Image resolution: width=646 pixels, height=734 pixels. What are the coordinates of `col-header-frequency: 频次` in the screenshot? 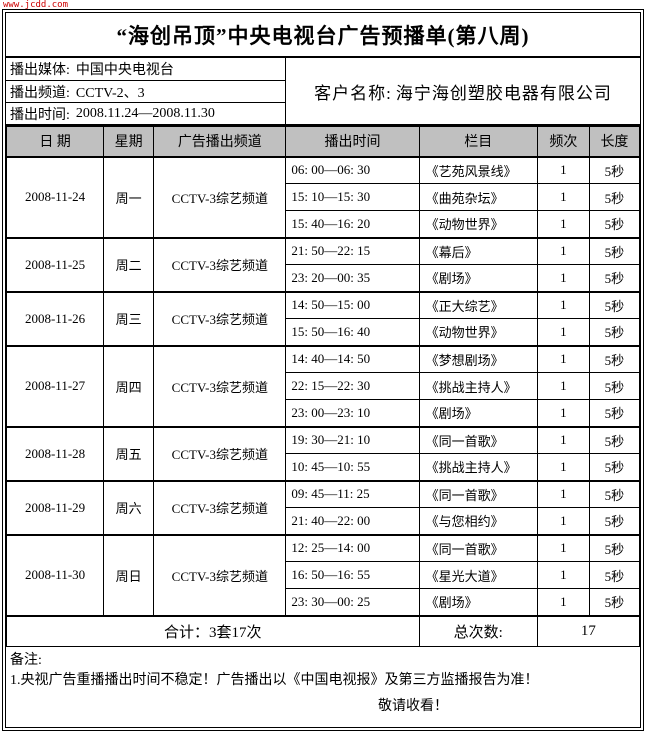 It's located at (563, 142).